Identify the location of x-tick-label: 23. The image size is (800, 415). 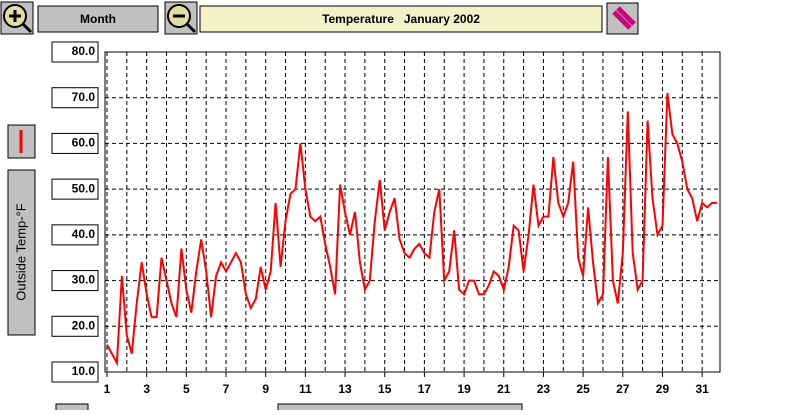
(544, 389).